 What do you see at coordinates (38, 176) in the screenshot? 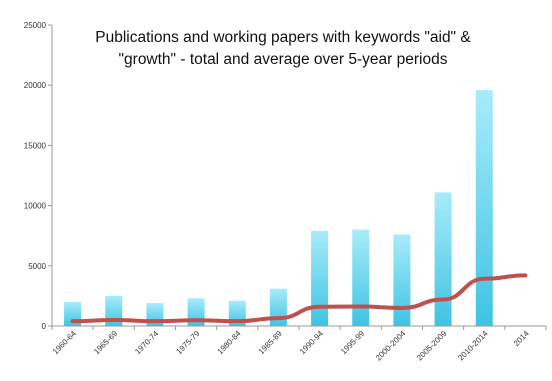
I see `y-axis: 0 5000 10000 15000 20000 25000` at bounding box center [38, 176].